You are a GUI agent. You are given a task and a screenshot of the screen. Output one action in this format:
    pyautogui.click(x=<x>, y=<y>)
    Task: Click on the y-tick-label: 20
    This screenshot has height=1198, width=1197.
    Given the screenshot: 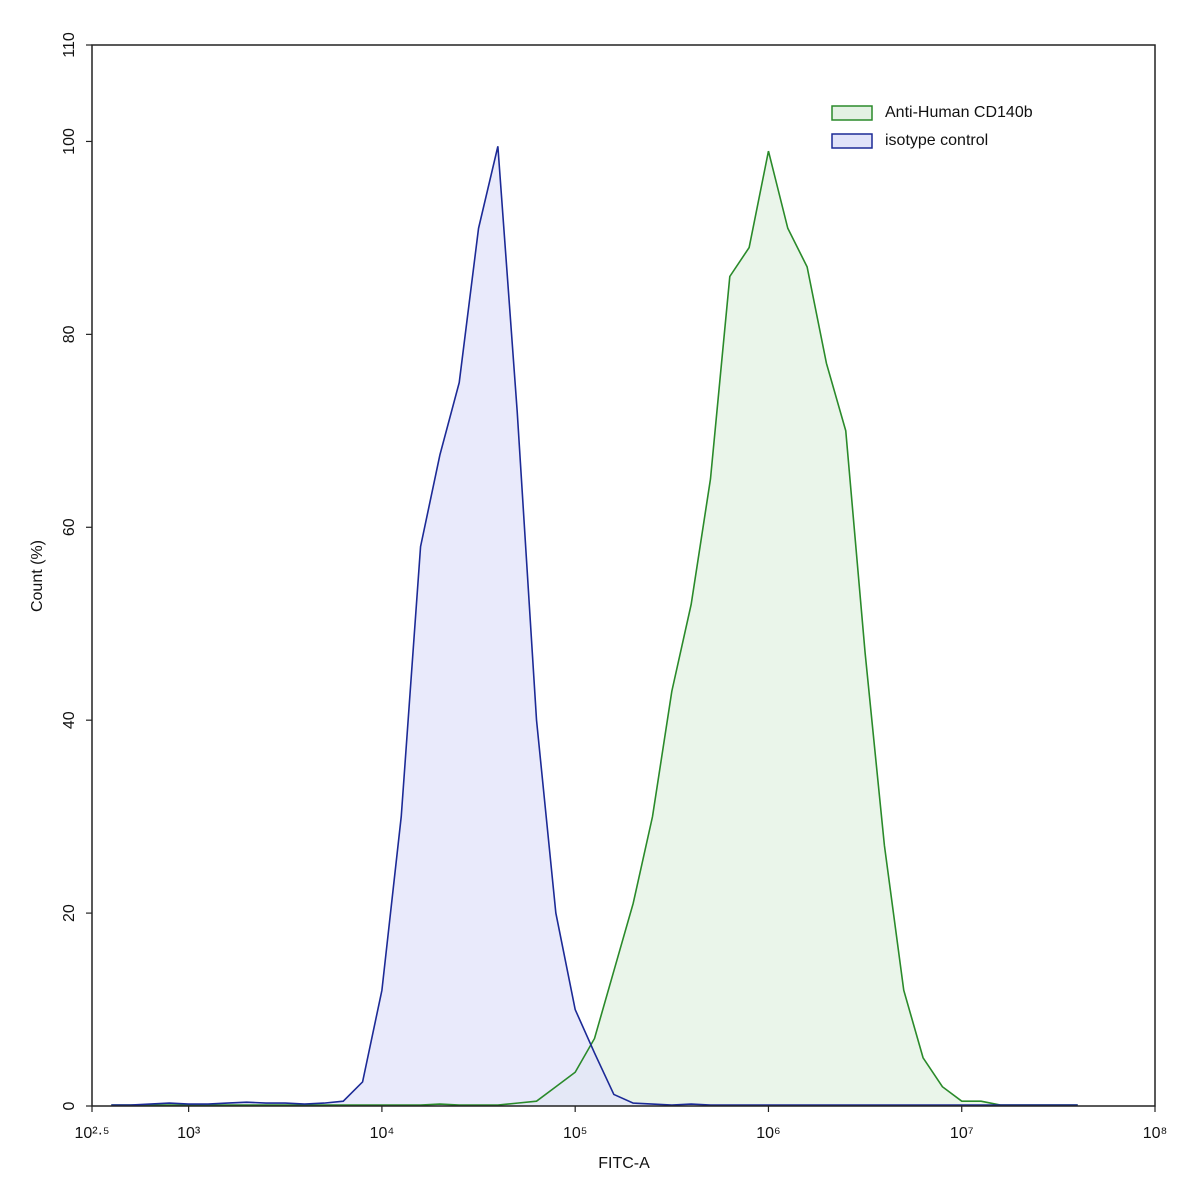 What is the action you would take?
    pyautogui.click(x=69, y=913)
    